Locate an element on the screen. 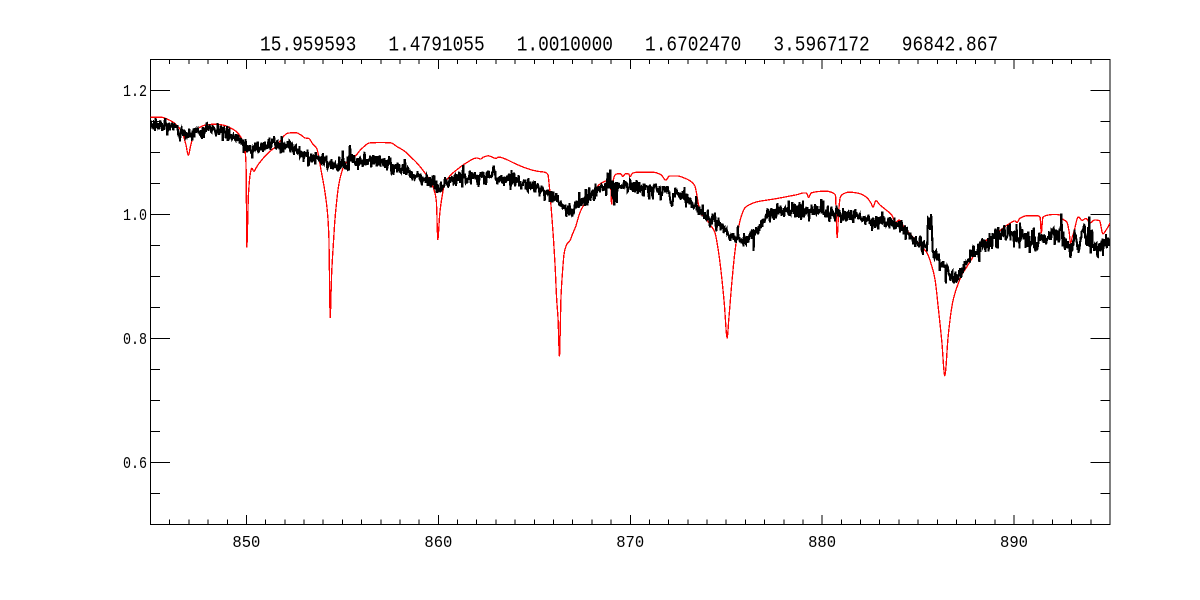 This screenshot has height=600, width=1200. svg-text: 0.8 is located at coordinates (135, 339).